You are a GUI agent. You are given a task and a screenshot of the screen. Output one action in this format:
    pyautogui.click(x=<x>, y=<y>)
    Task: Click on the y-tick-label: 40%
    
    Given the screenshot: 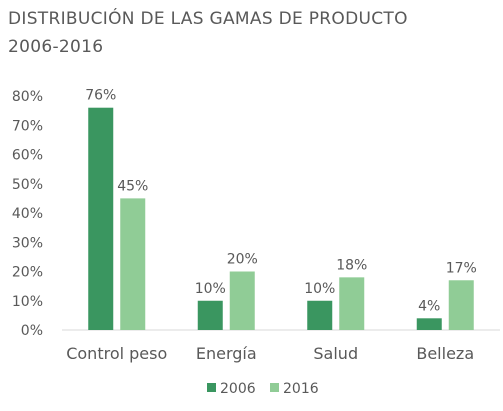 What is the action you would take?
    pyautogui.click(x=27, y=214)
    